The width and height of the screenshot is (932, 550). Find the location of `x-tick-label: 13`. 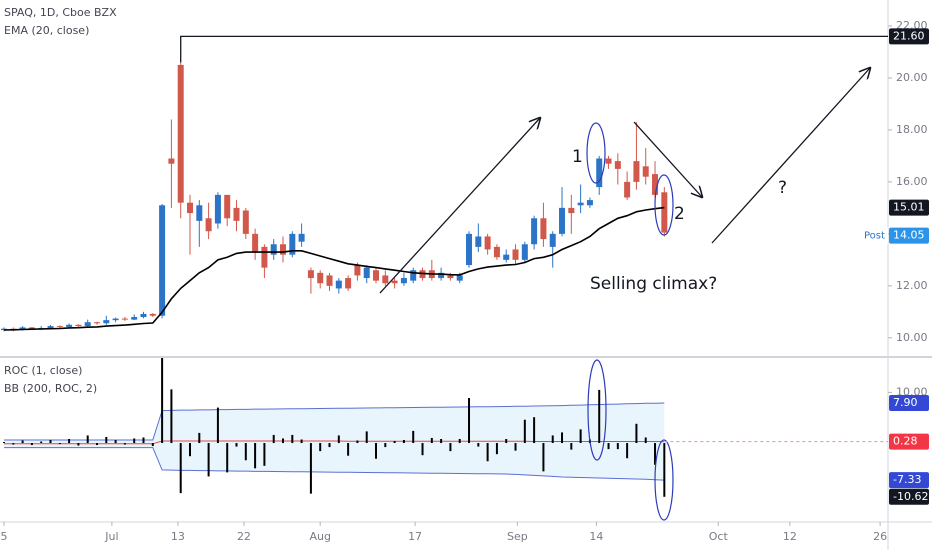

x-tick-label: 13 is located at coordinates (178, 536).